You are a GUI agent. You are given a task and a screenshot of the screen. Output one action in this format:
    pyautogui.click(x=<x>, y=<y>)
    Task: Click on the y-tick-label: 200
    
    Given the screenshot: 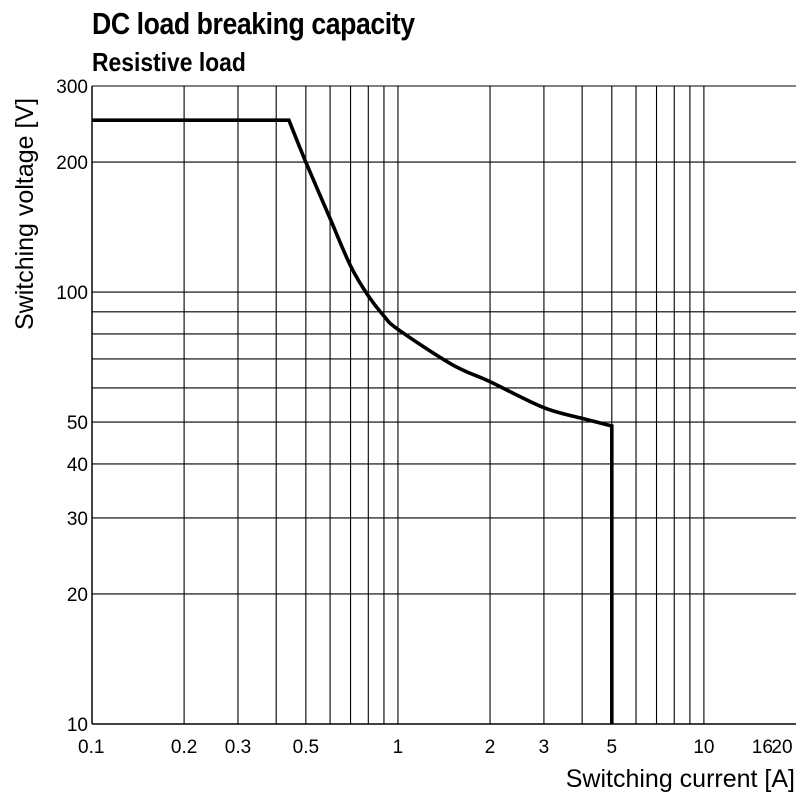 What is the action you would take?
    pyautogui.click(x=72, y=163)
    